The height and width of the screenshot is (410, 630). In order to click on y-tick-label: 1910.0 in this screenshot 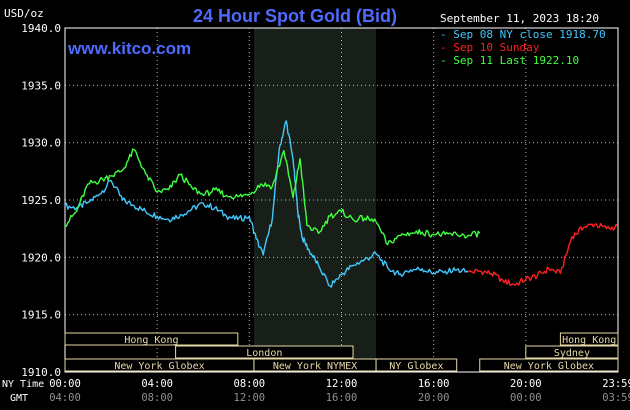, I will do `click(41, 372)`.